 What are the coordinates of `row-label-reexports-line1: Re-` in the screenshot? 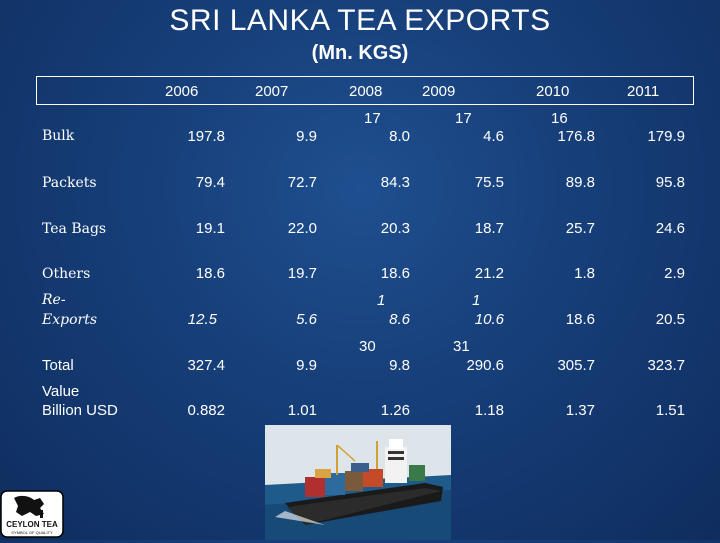 It's located at (54, 300).